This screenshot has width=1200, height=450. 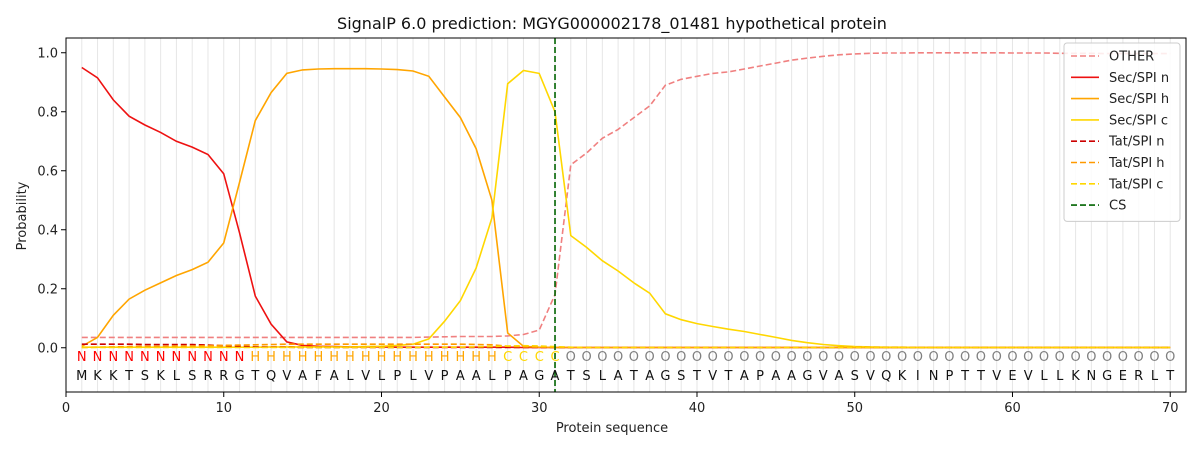 What do you see at coordinates (918, 376) in the screenshot?
I see `residue-letter: I` at bounding box center [918, 376].